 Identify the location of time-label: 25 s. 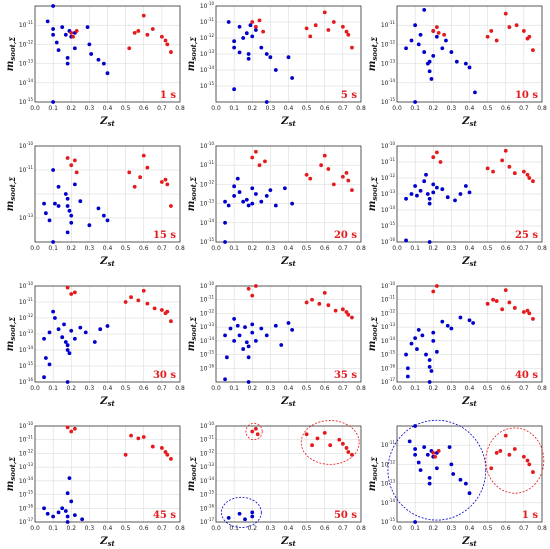
(526, 235).